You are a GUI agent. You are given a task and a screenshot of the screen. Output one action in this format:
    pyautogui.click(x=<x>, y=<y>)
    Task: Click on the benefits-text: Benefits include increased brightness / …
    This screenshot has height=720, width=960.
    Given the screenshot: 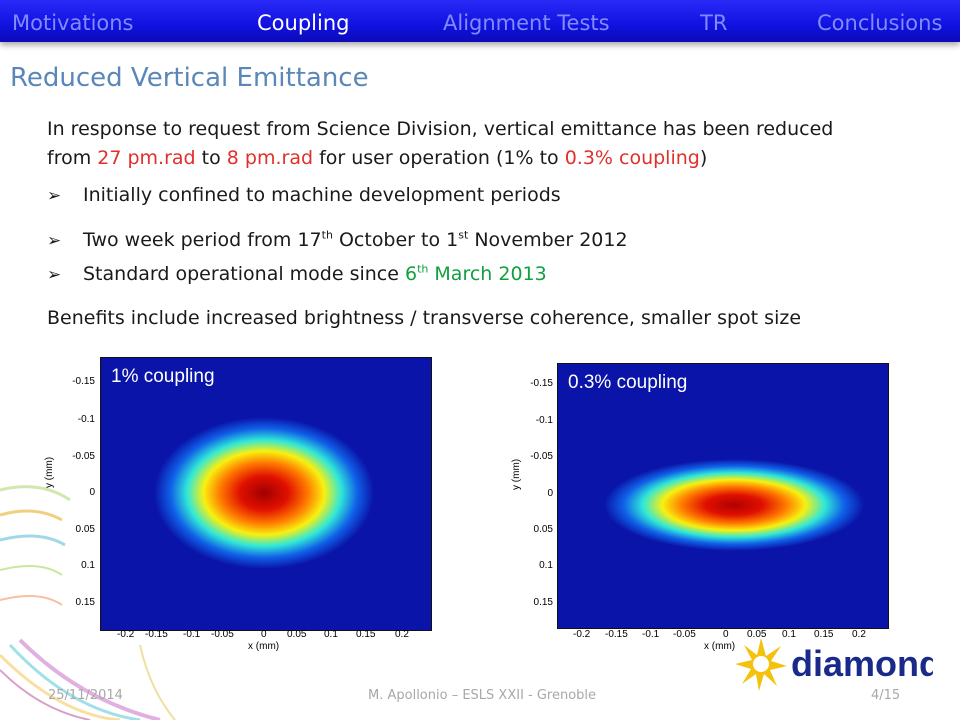 What is the action you would take?
    pyautogui.click(x=424, y=318)
    